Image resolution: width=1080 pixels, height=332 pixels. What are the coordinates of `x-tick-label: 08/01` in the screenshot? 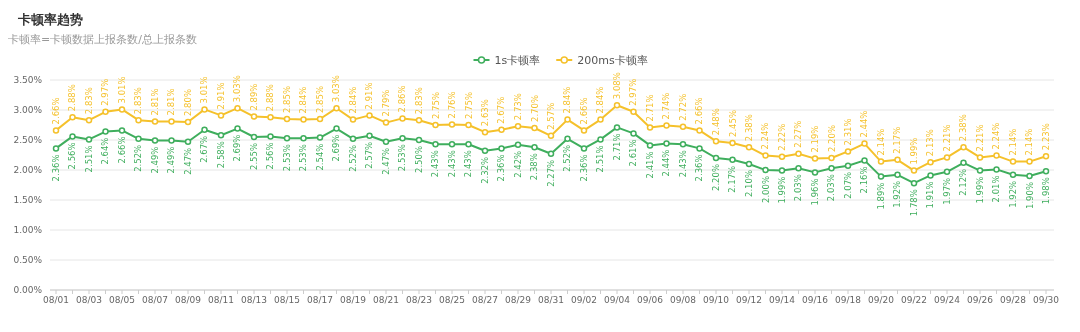 It's located at (56, 300).